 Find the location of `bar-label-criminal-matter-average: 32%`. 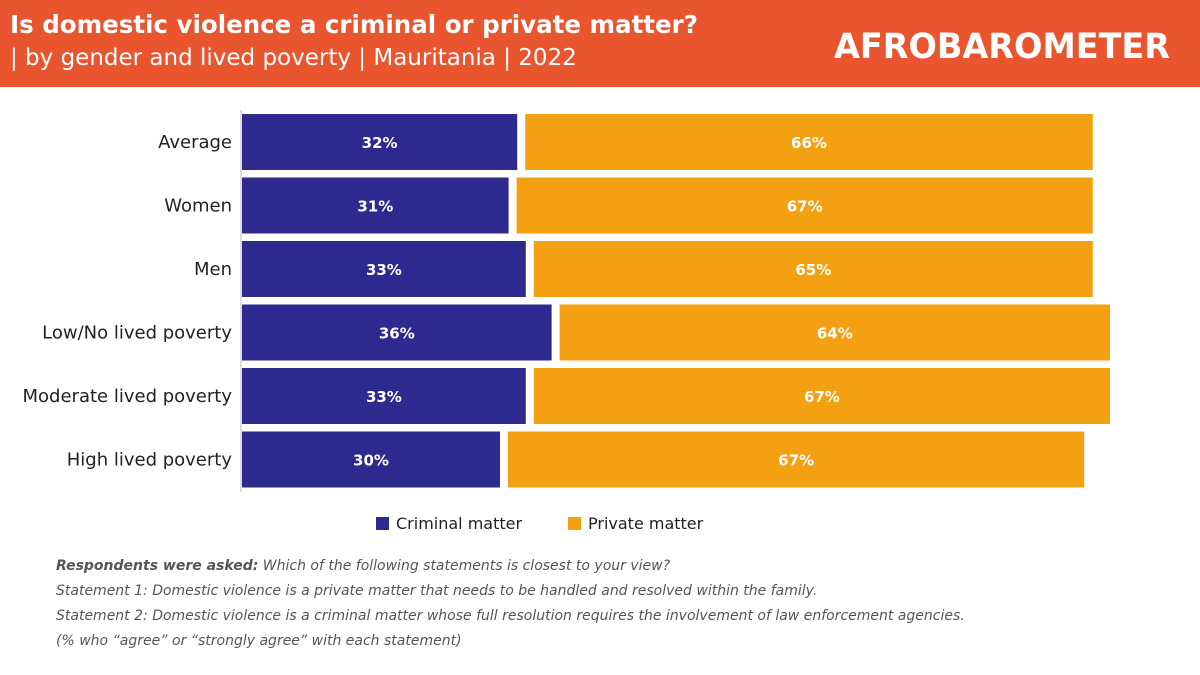

bar-label-criminal-matter-average: 32% is located at coordinates (380, 143).